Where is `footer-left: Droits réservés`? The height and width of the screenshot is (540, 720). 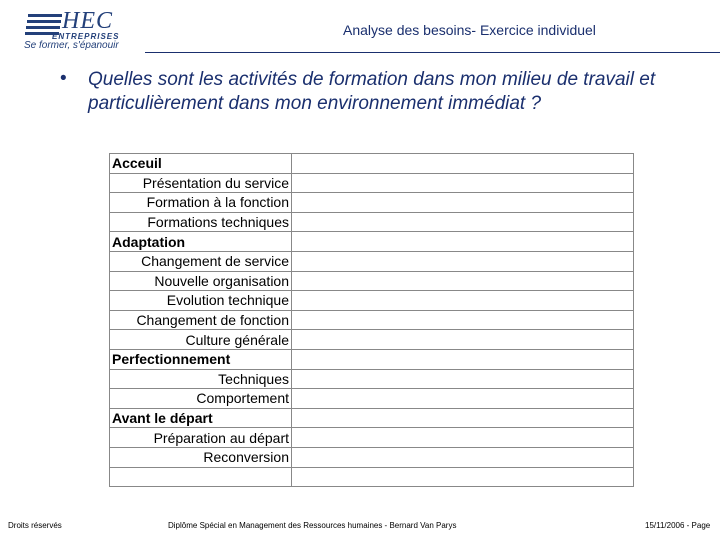
footer-left: Droits réservés is located at coordinates (35, 525).